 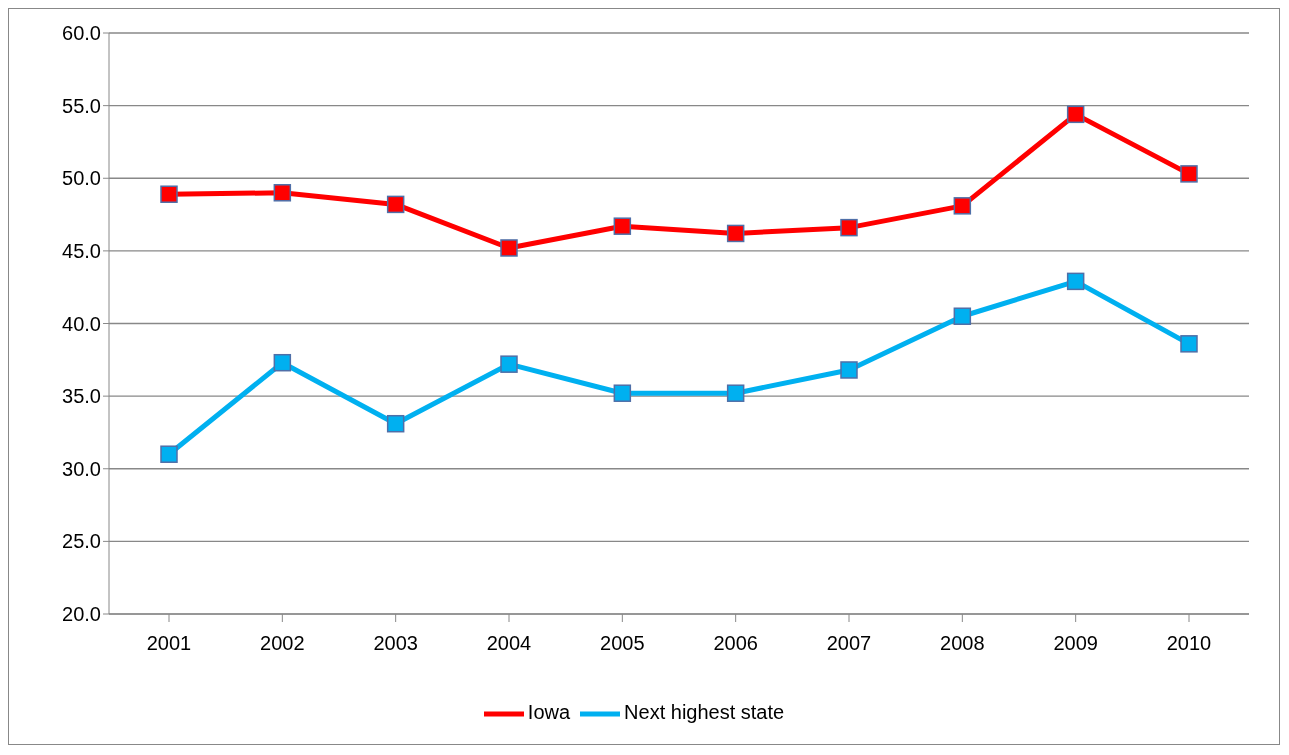 I want to click on x-tick-label: 2007, so click(x=849, y=643).